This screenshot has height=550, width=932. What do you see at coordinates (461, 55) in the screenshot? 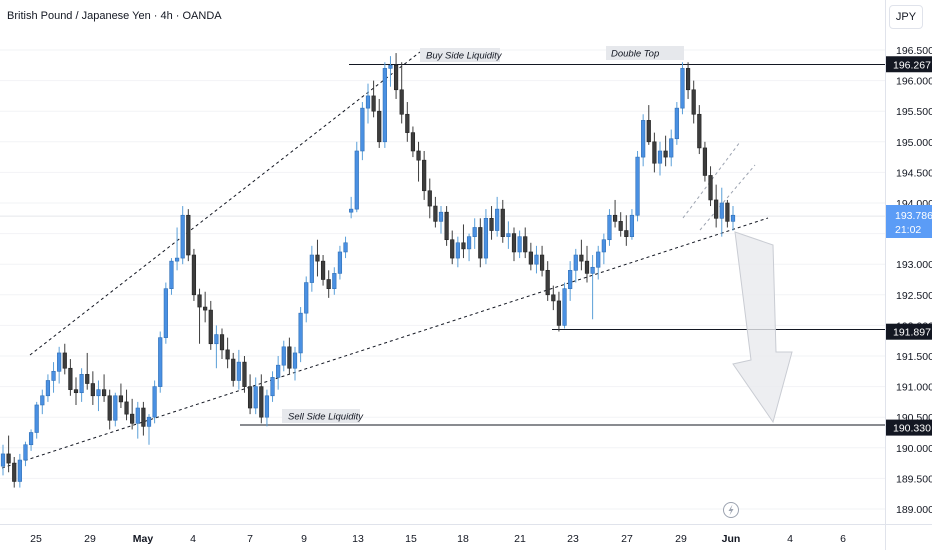
I see `buy-side-liquidity-annotation: Buy Side Liquidity` at bounding box center [461, 55].